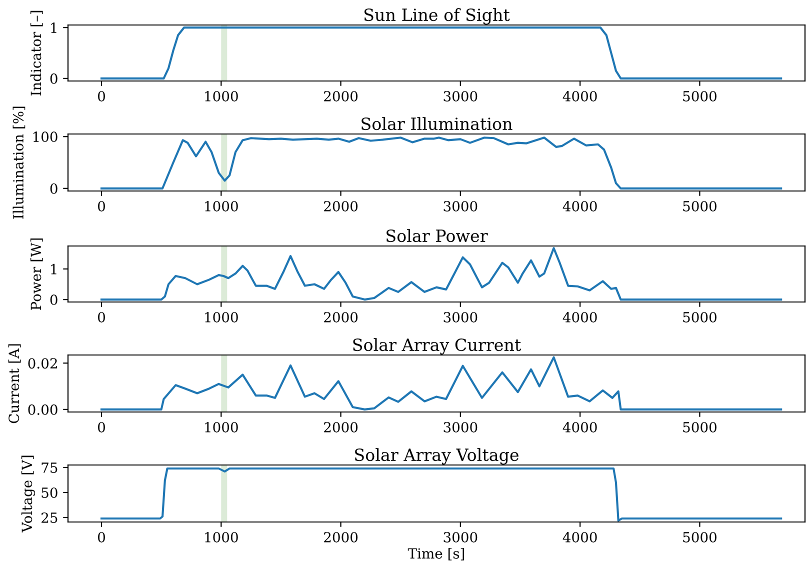  What do you see at coordinates (28, 494) in the screenshot?
I see `y-axis-title: Voltage [V]` at bounding box center [28, 494].